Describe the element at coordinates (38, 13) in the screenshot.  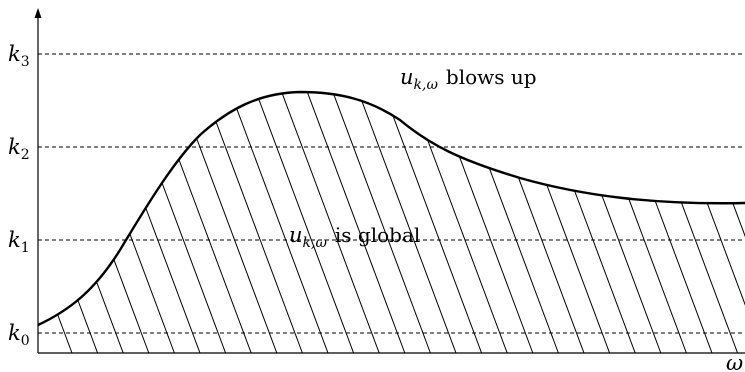
I see `y-axis-arrow-icon` at that location.